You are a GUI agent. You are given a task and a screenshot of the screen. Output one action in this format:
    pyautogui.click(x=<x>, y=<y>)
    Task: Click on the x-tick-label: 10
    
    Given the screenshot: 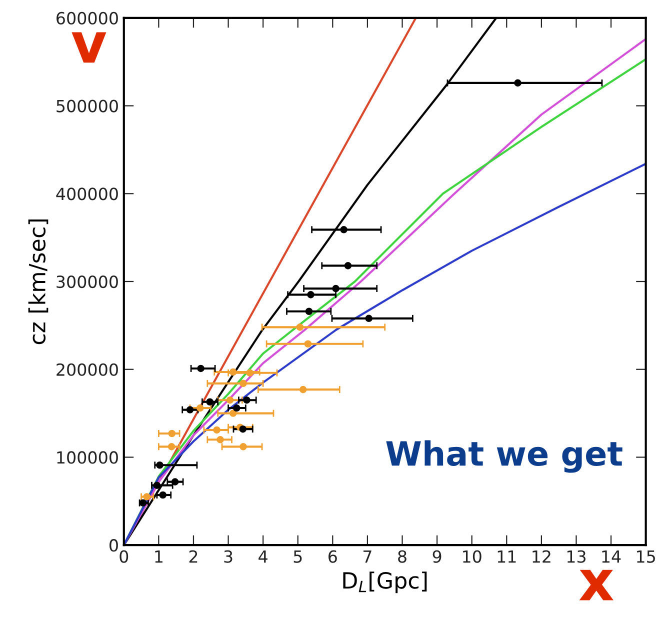 What is the action you would take?
    pyautogui.click(x=472, y=556)
    